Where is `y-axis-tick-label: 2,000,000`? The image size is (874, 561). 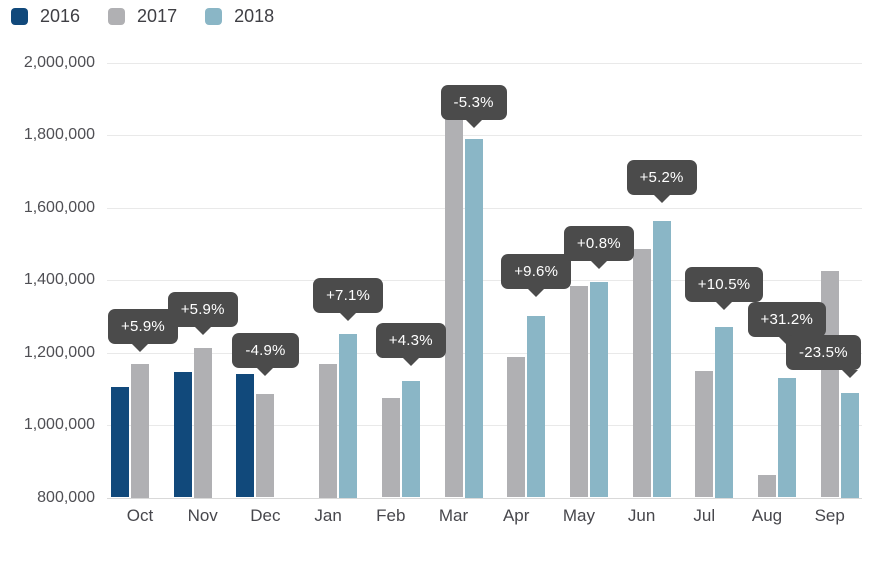
y-axis-tick-label: 2,000,000 is located at coordinates (59, 62).